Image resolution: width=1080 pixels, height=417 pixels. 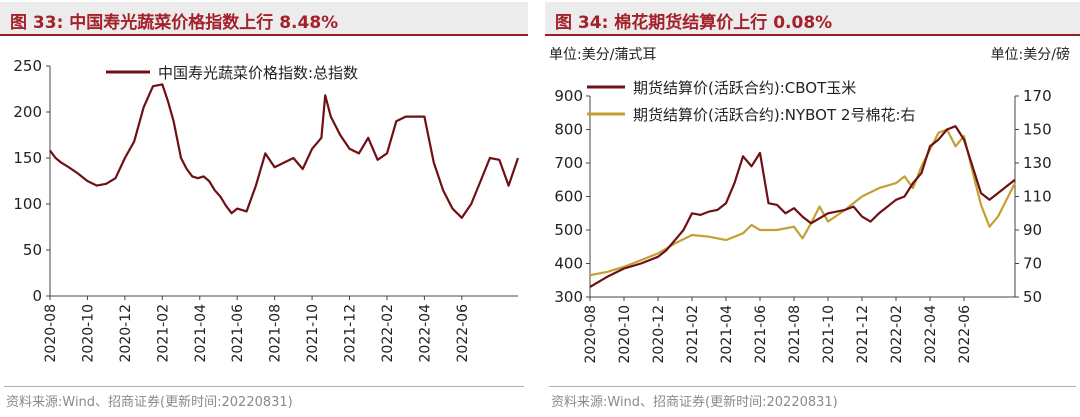 What do you see at coordinates (388, 333) in the screenshot?
I see `left-x-tick-label: 2022-02` at bounding box center [388, 333].